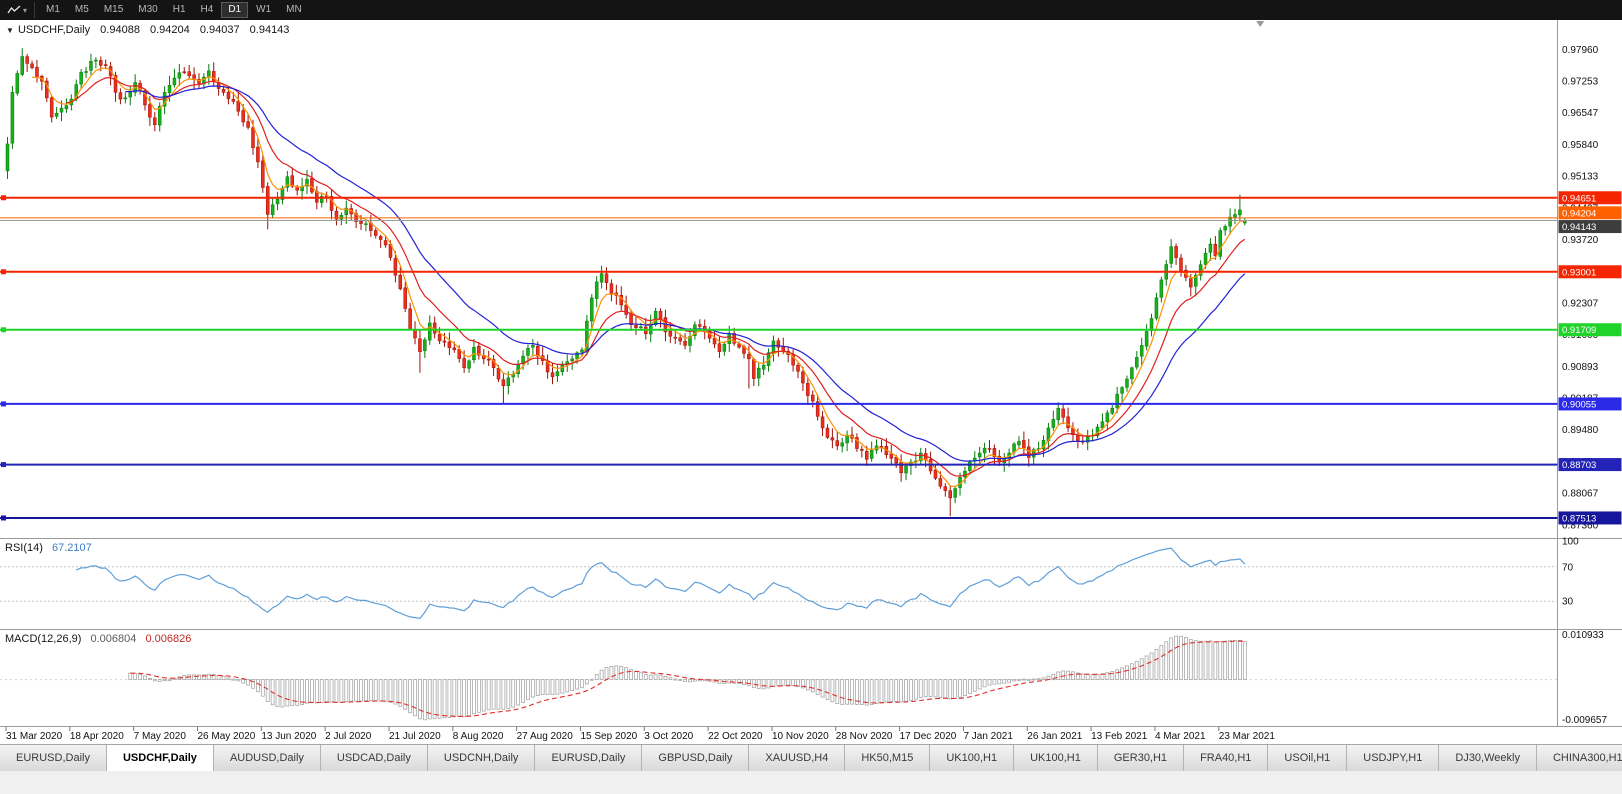  I want to click on svg-text: 13 Feb 2021, so click(1119, 736).